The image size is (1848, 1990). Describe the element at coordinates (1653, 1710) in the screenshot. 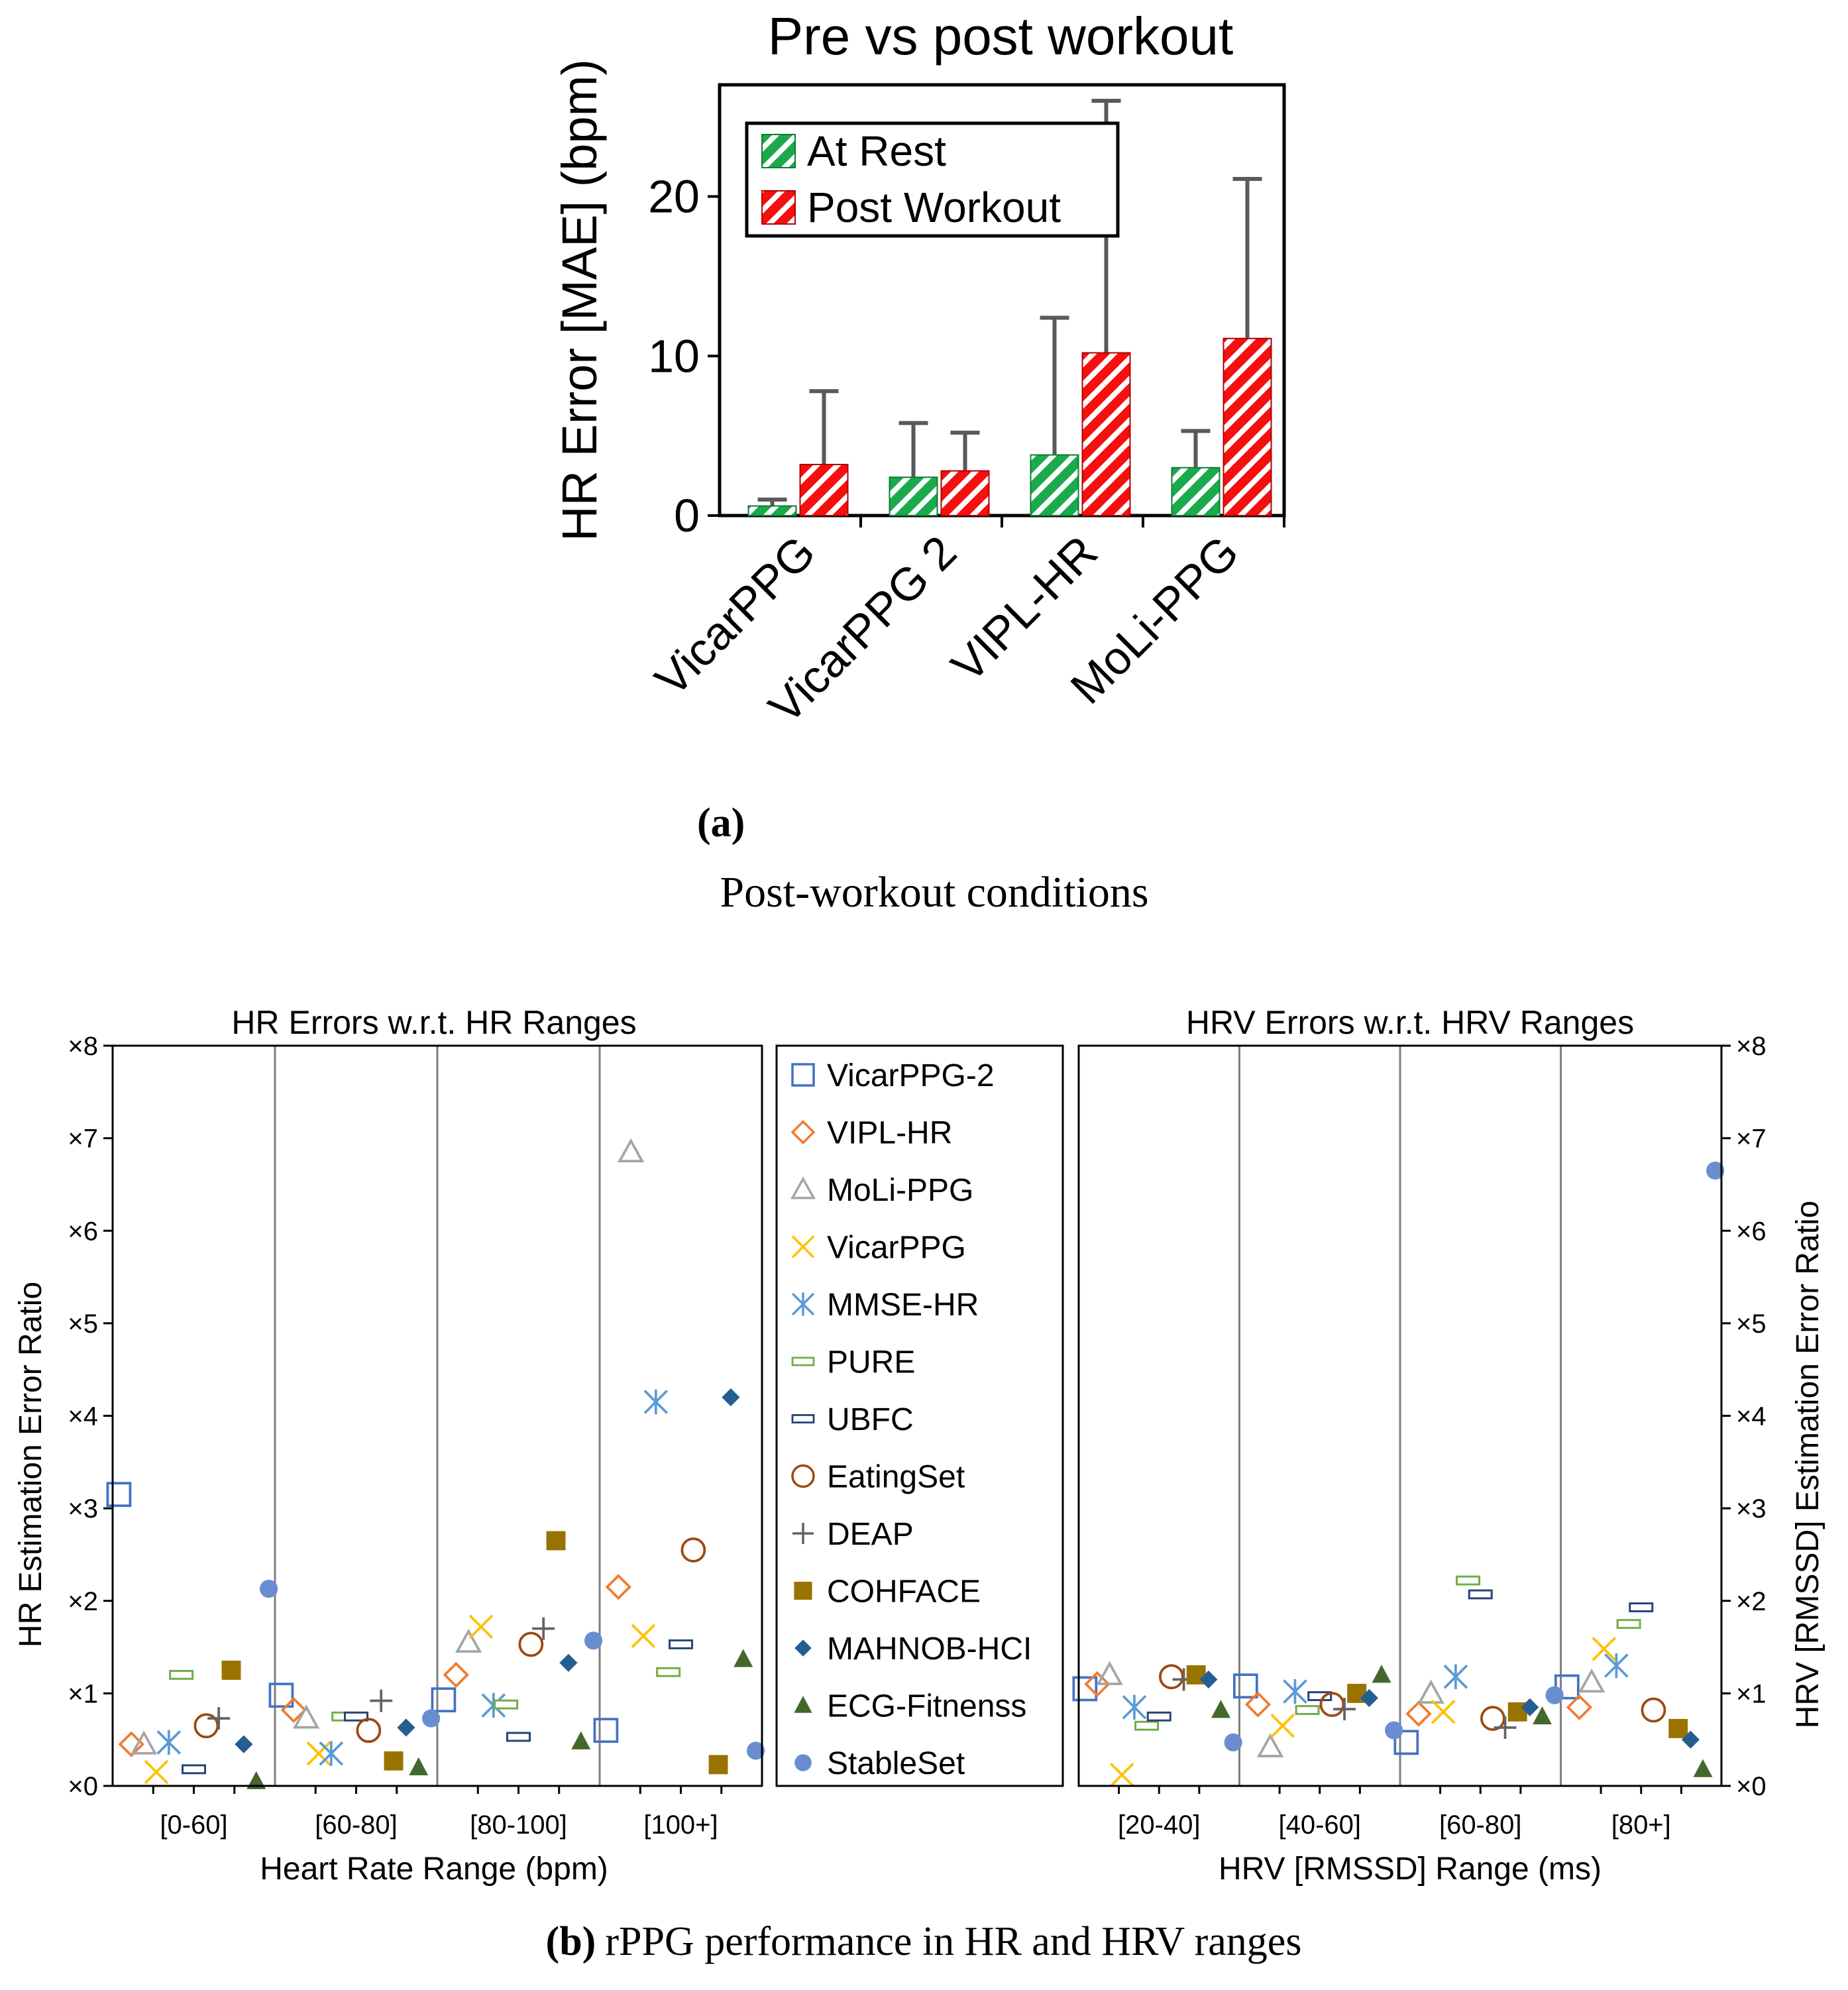

I see `hrv-point-eatingset-80-shape` at that location.